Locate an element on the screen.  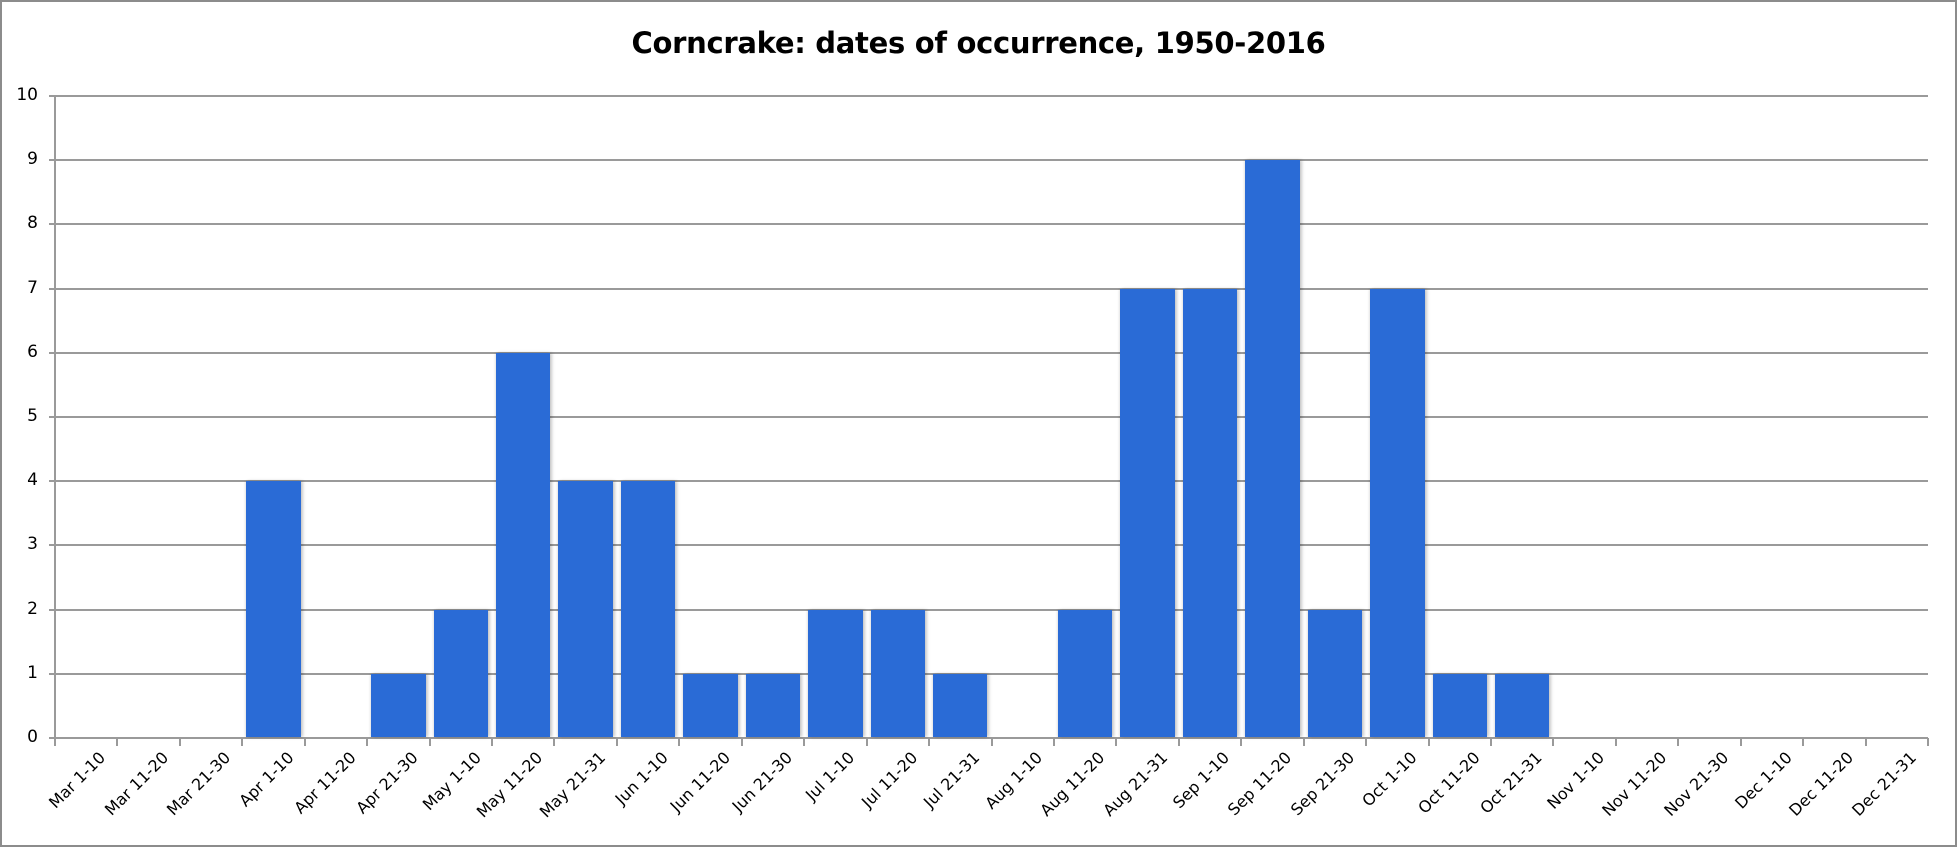
x-tick-label: Jul 1-10 is located at coordinates (830, 776).